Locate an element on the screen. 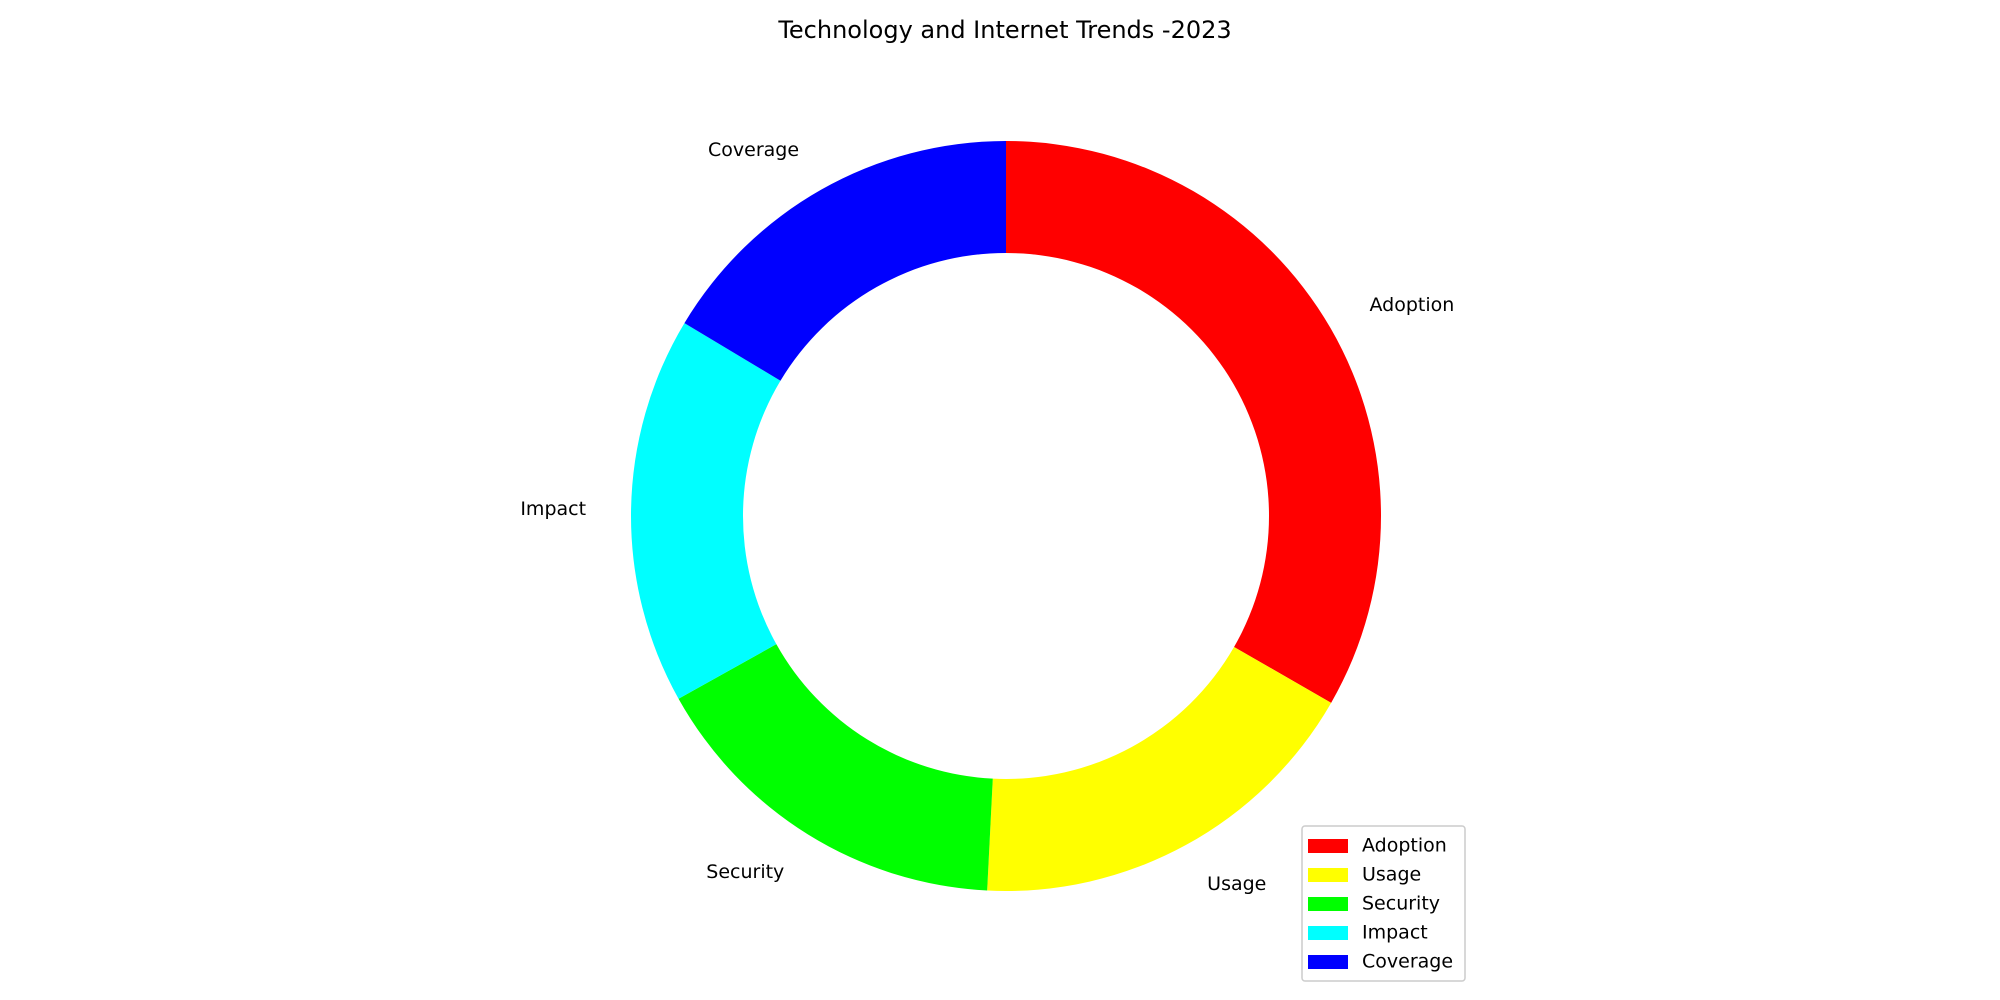  legend-frame is located at coordinates (1383, 903).